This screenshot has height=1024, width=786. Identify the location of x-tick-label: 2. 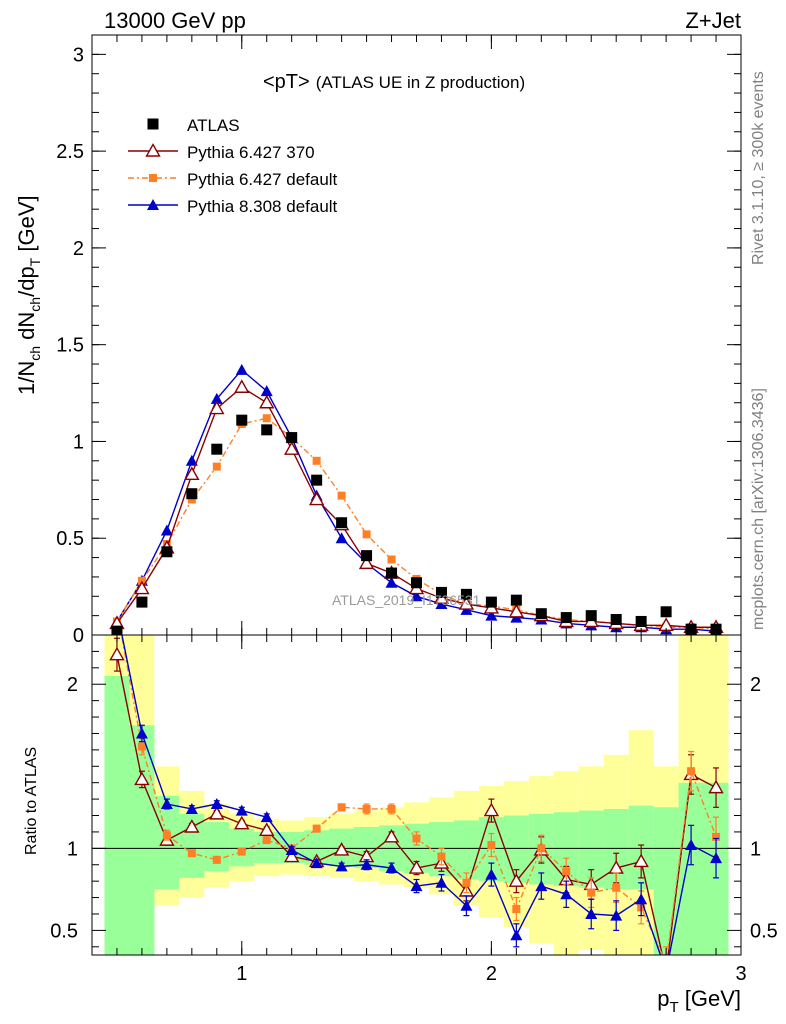
(491, 974).